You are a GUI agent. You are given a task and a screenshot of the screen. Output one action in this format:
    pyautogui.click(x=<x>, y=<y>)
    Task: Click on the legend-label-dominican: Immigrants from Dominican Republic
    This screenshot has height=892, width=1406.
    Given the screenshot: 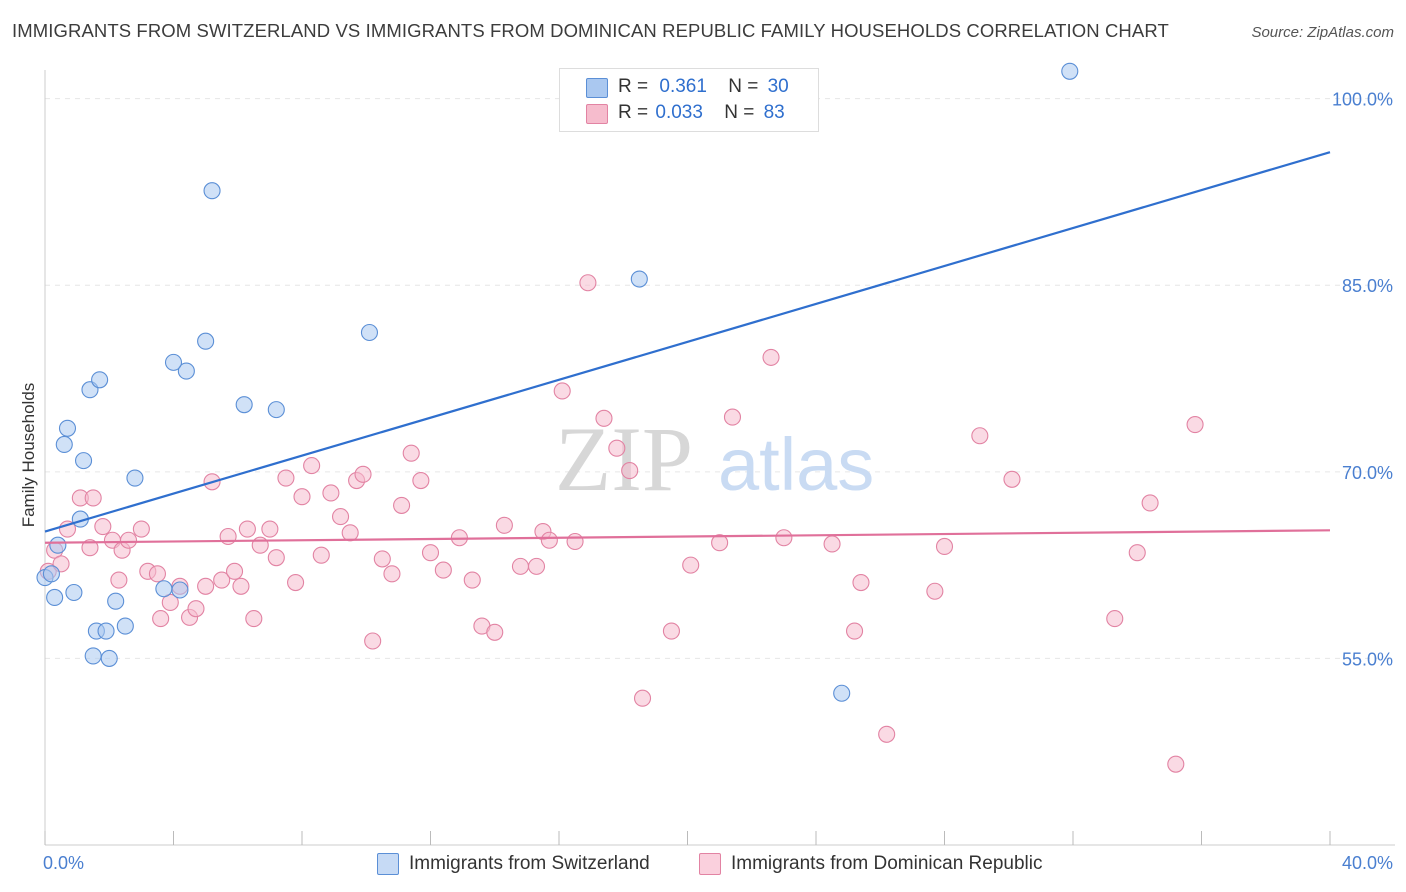 What is the action you would take?
    pyautogui.click(x=887, y=863)
    